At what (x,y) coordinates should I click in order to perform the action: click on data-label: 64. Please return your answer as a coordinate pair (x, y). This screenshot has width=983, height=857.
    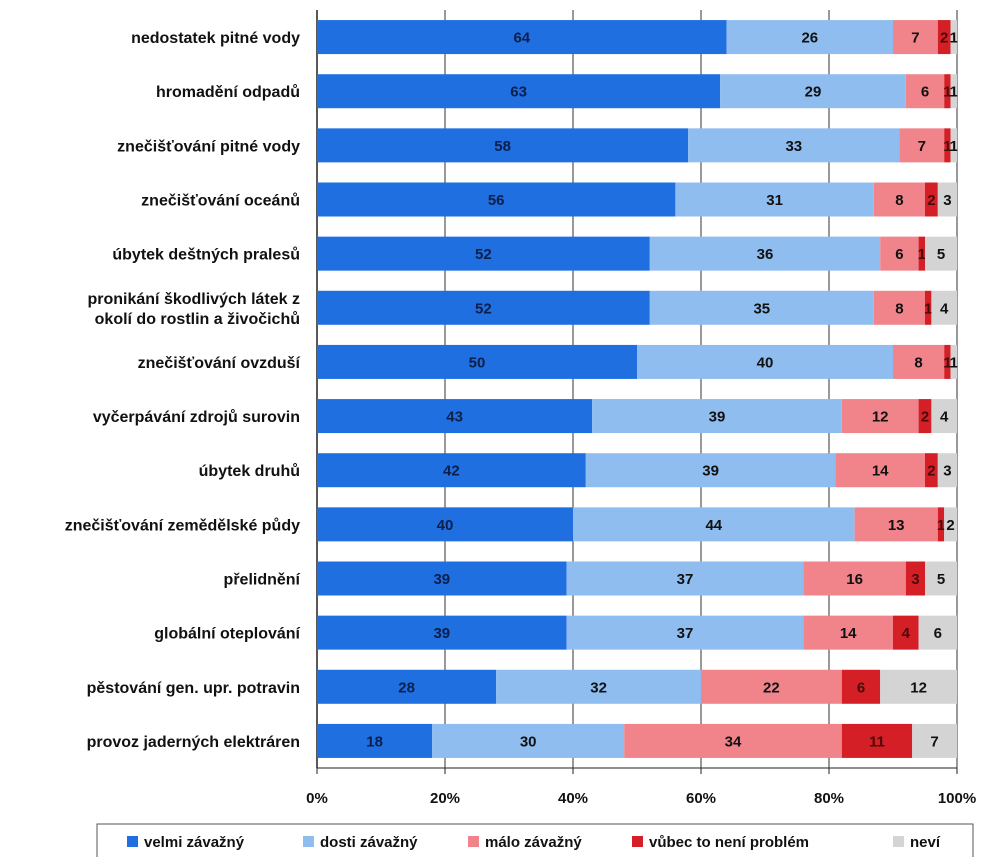
    Looking at the image, I should click on (521, 38).